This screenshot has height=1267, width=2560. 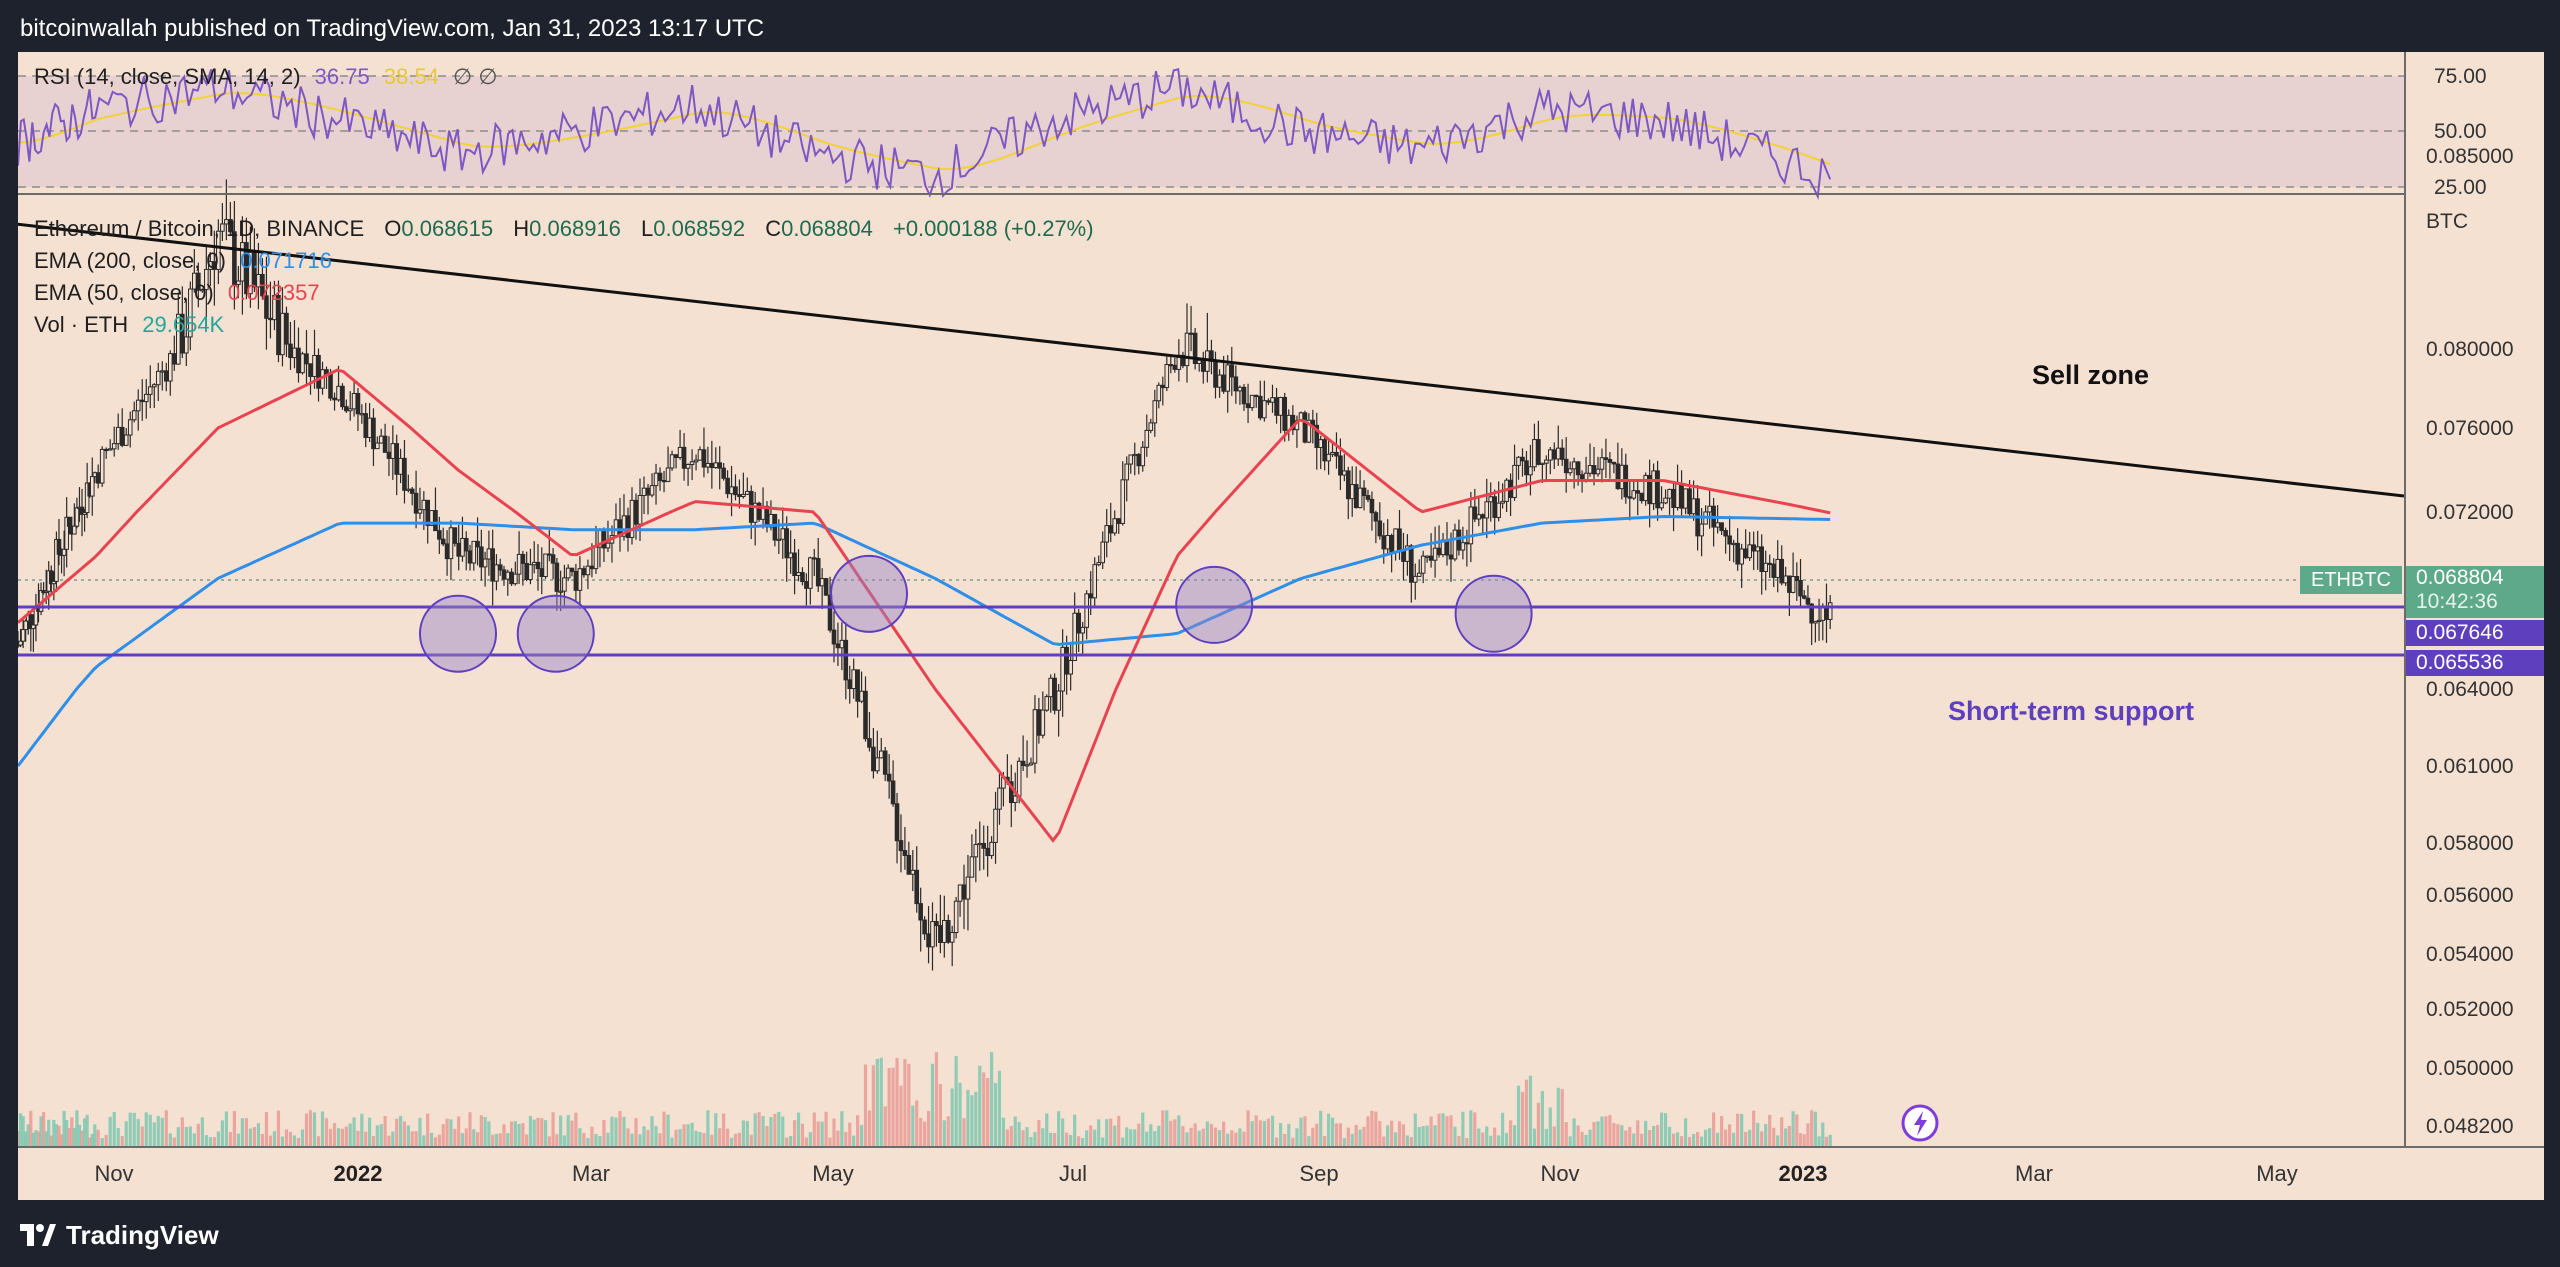 I want to click on current-price-badge: 0.068804 10:42:36, so click(x=2475, y=592).